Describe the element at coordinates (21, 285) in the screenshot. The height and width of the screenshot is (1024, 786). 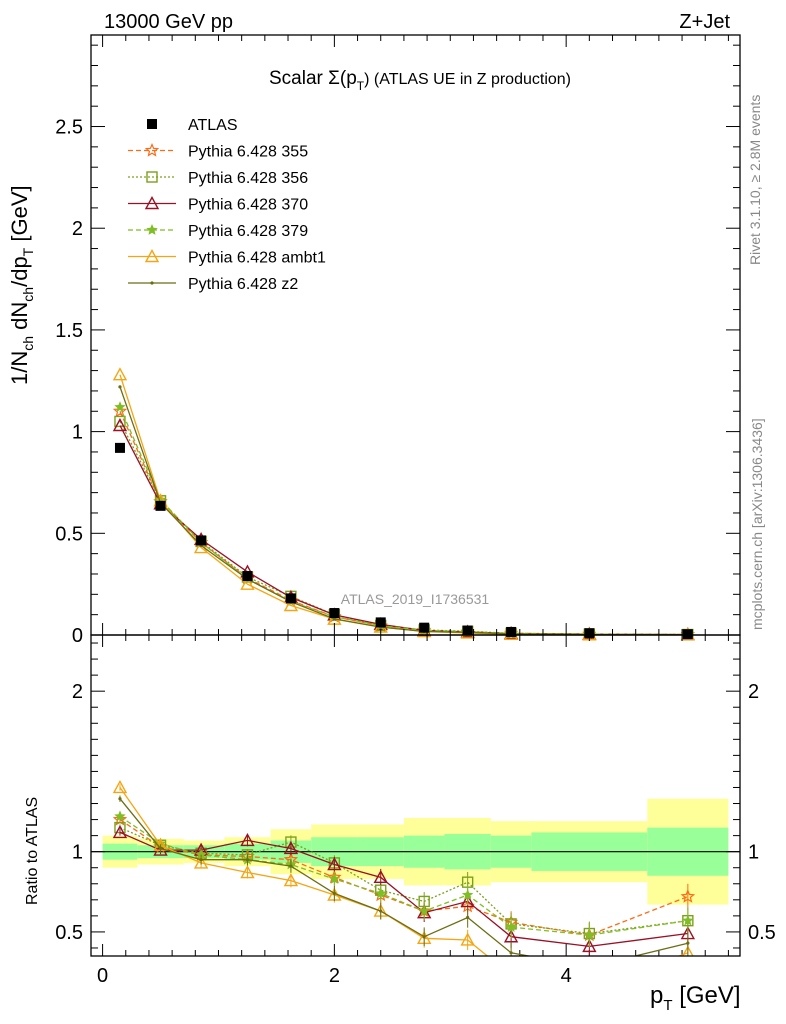
I see `top-y-axis-label: 1/Nch dNch/dpT [GeV]` at that location.